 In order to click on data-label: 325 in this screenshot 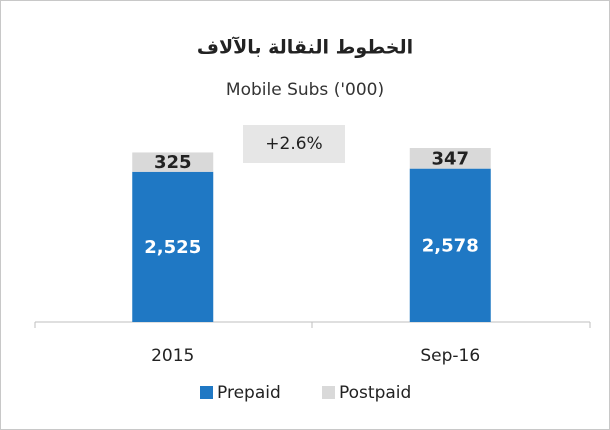, I will do `click(173, 162)`.